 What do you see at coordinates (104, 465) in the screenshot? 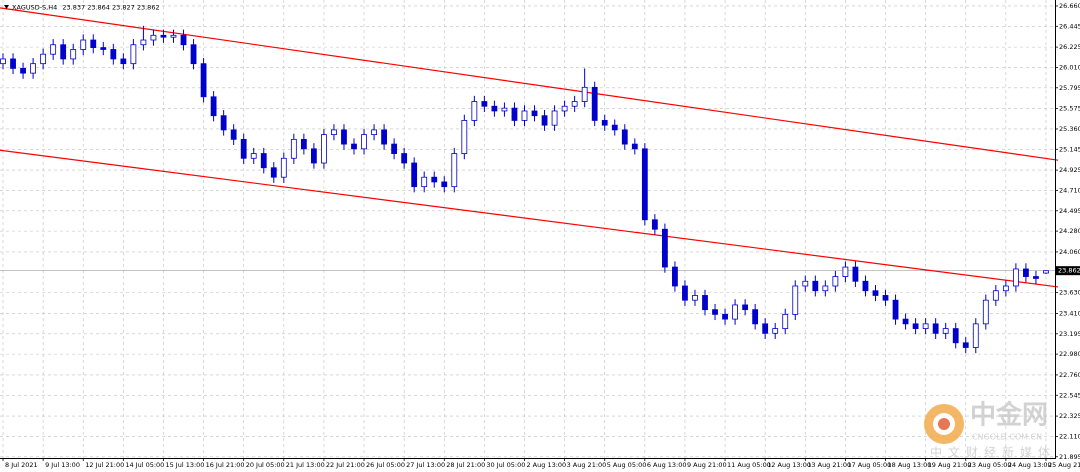
I see `x-tick-label: 12 Jul 21:00` at bounding box center [104, 465].